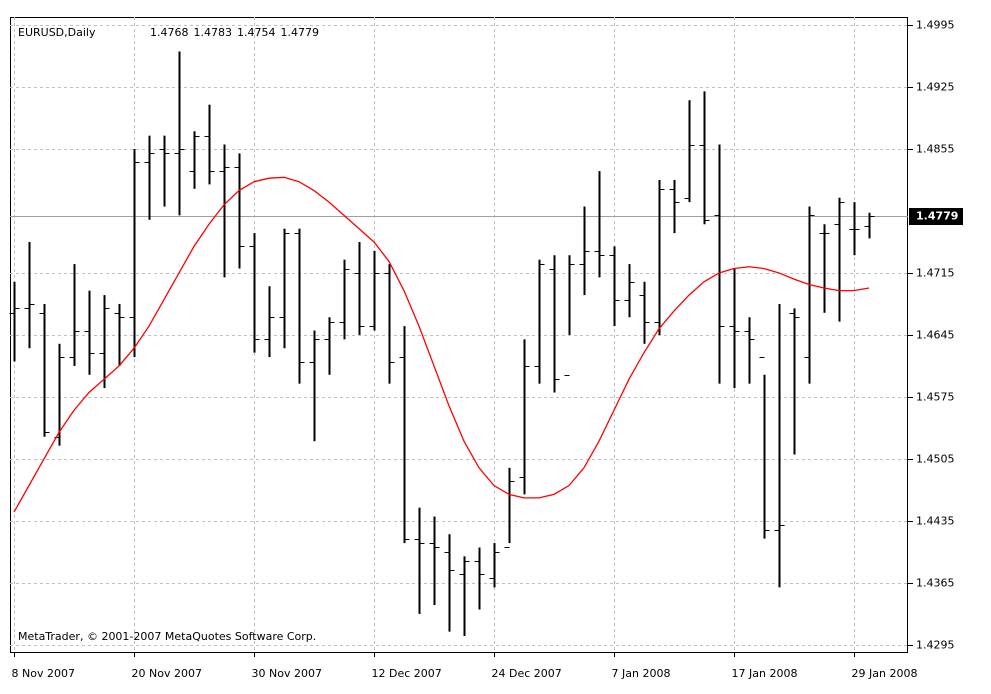 Image resolution: width=991 pixels, height=694 pixels. I want to click on y-tick-label: 1.4925, so click(935, 87).